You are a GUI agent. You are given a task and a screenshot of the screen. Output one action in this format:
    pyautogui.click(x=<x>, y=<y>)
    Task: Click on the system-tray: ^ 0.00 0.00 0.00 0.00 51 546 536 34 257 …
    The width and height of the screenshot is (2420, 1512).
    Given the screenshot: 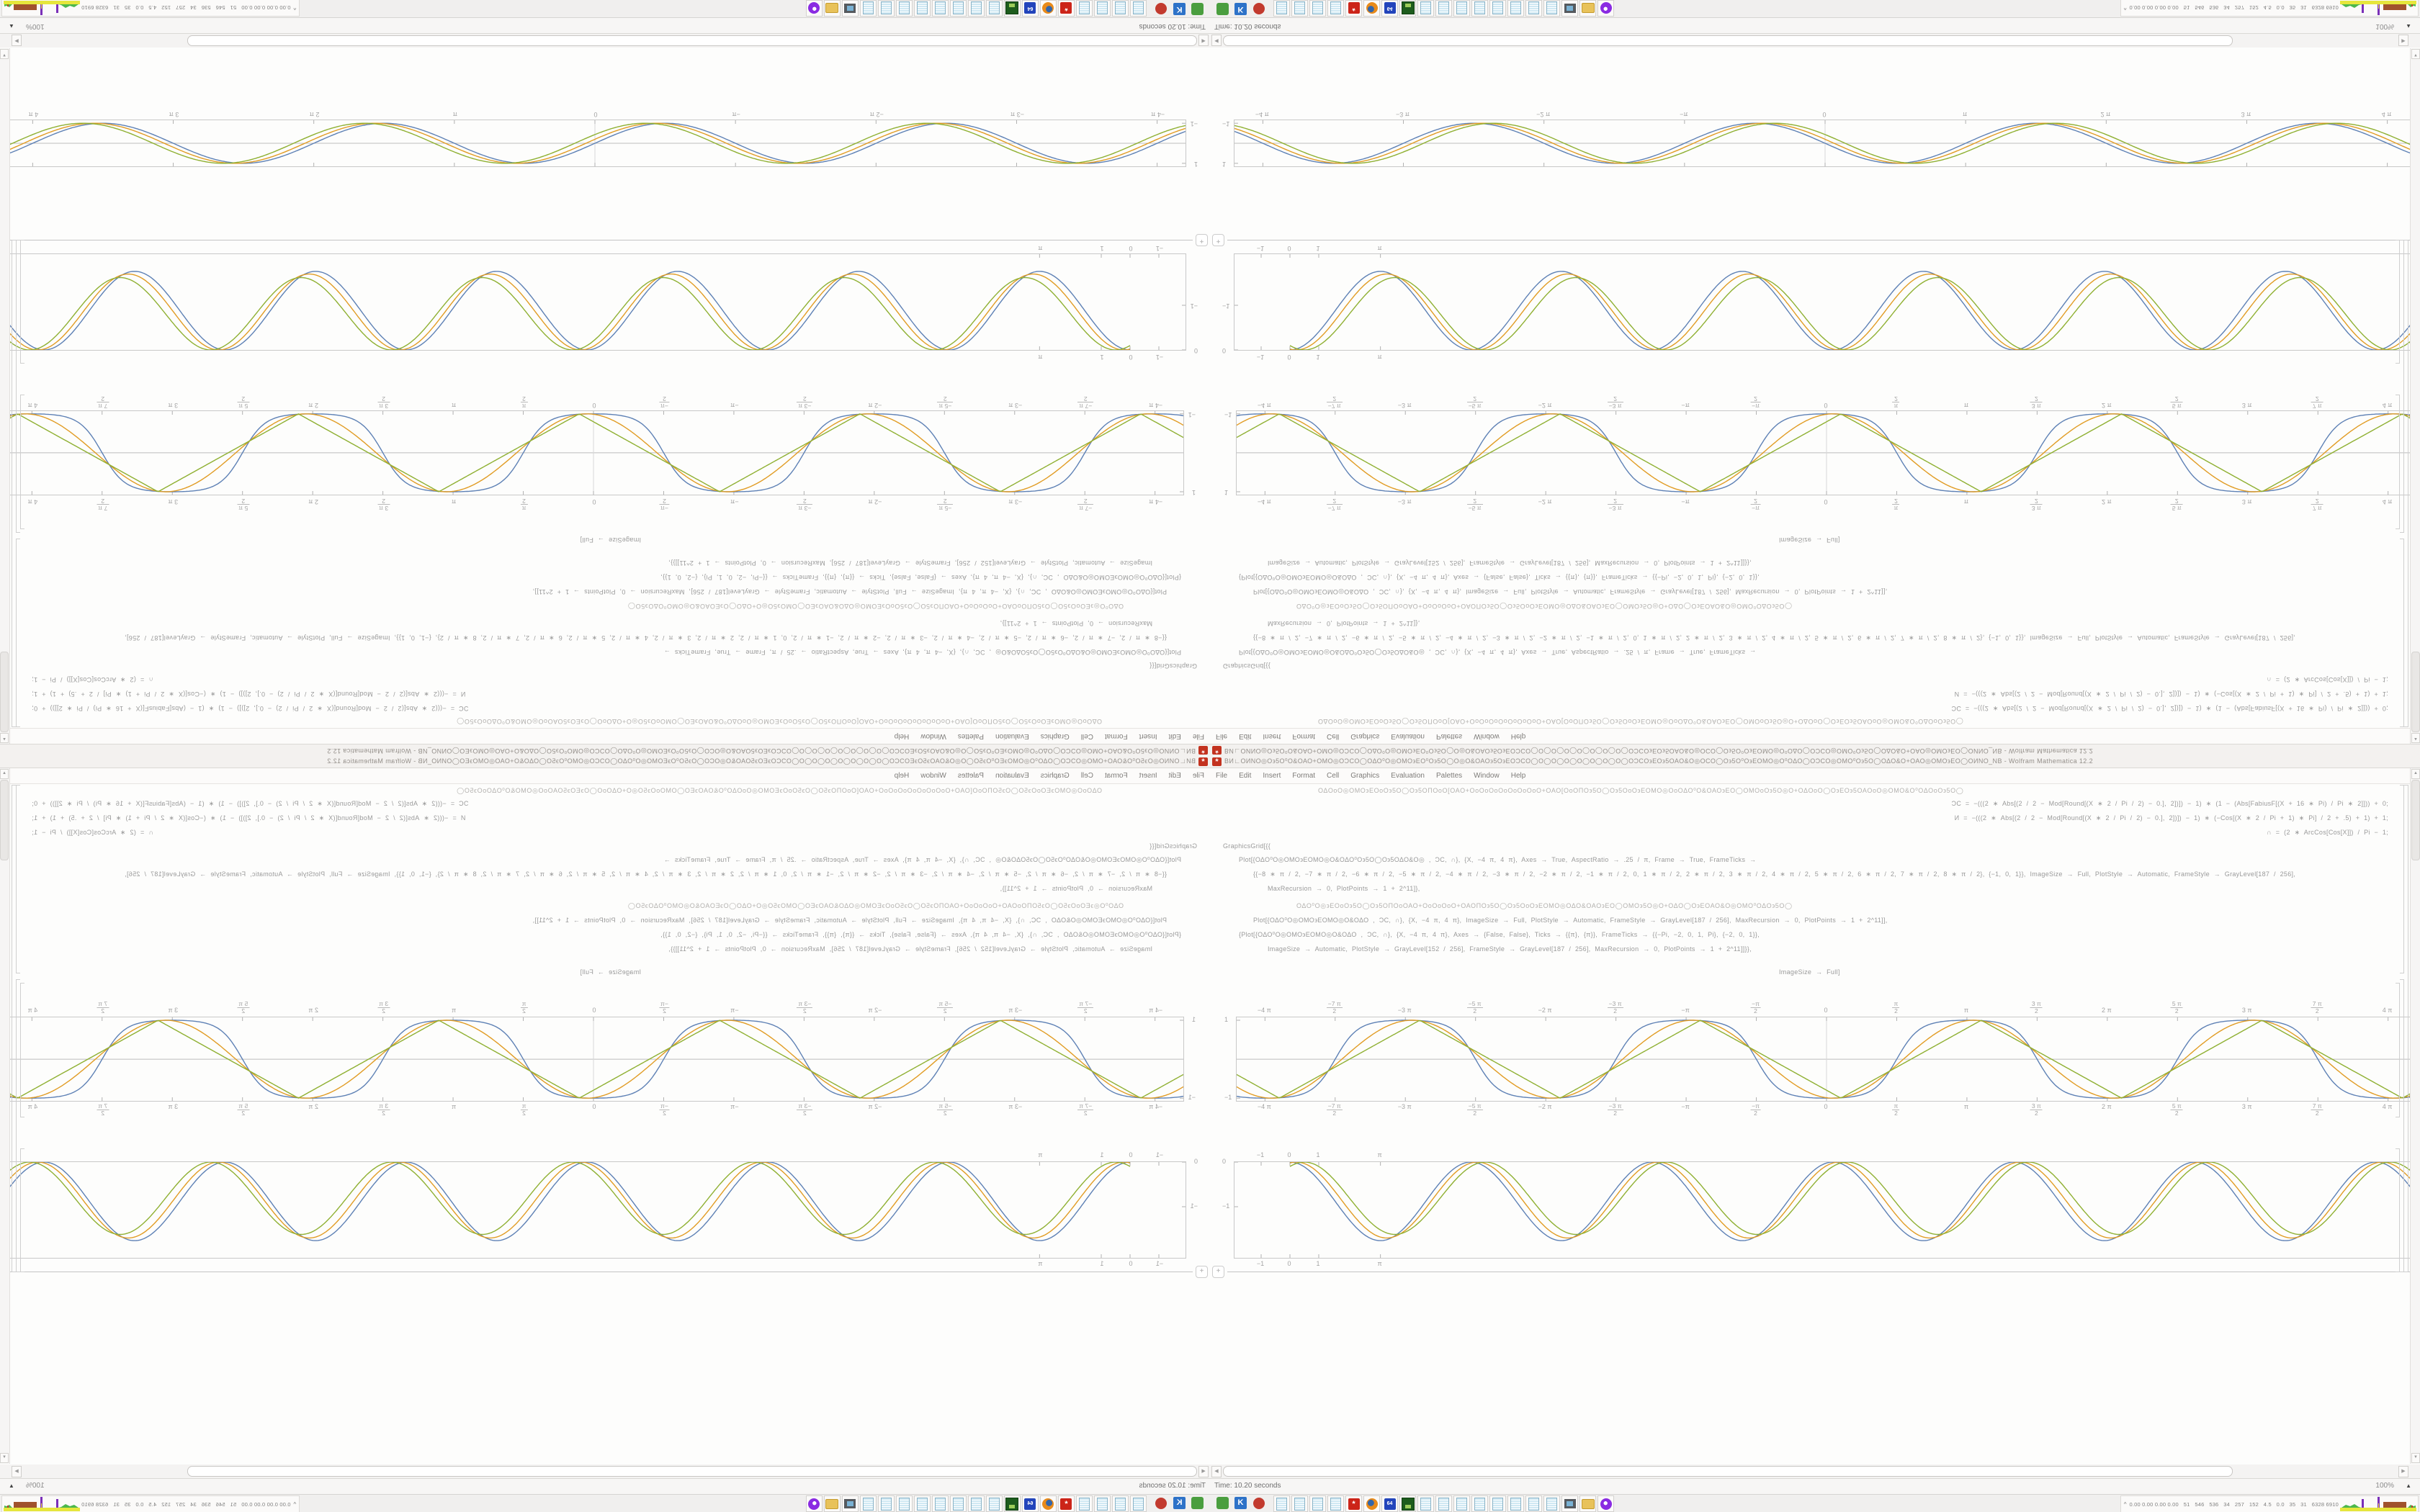 What is the action you would take?
    pyautogui.click(x=2269, y=8)
    